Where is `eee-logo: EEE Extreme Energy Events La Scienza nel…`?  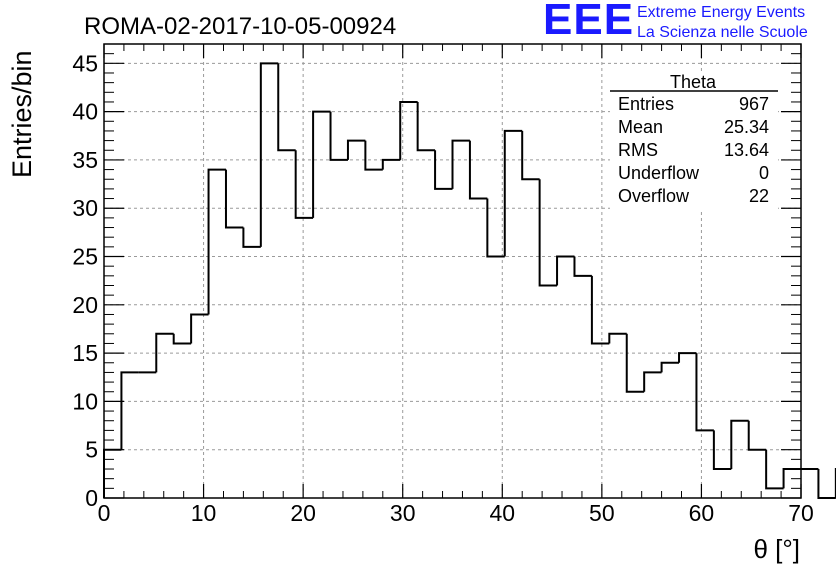 eee-logo: EEE Extreme Energy Events La Scienza nel… is located at coordinates (688, 22).